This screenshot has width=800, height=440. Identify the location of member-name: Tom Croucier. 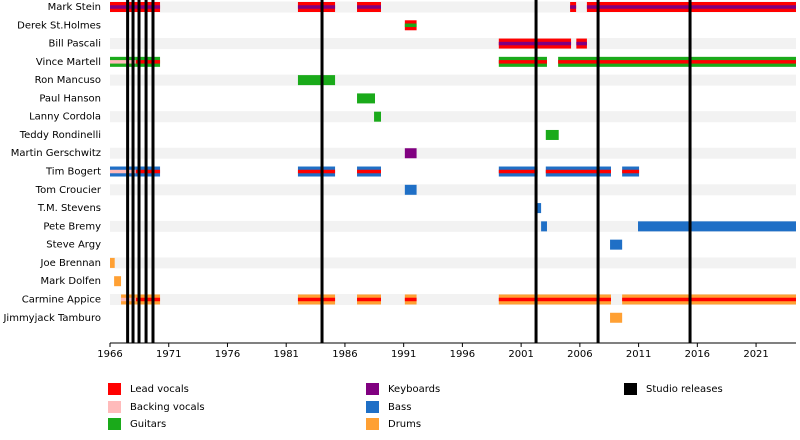
(68, 190).